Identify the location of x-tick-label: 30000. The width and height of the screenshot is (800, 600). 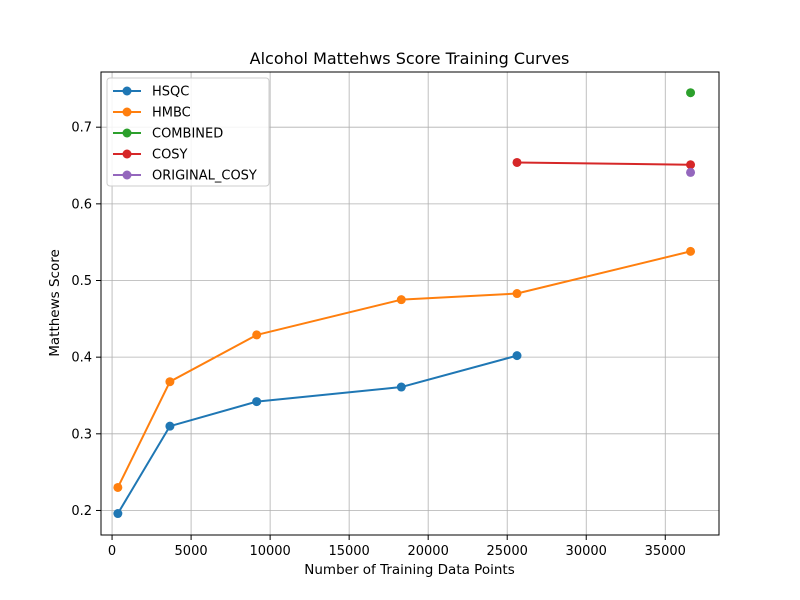
(586, 551).